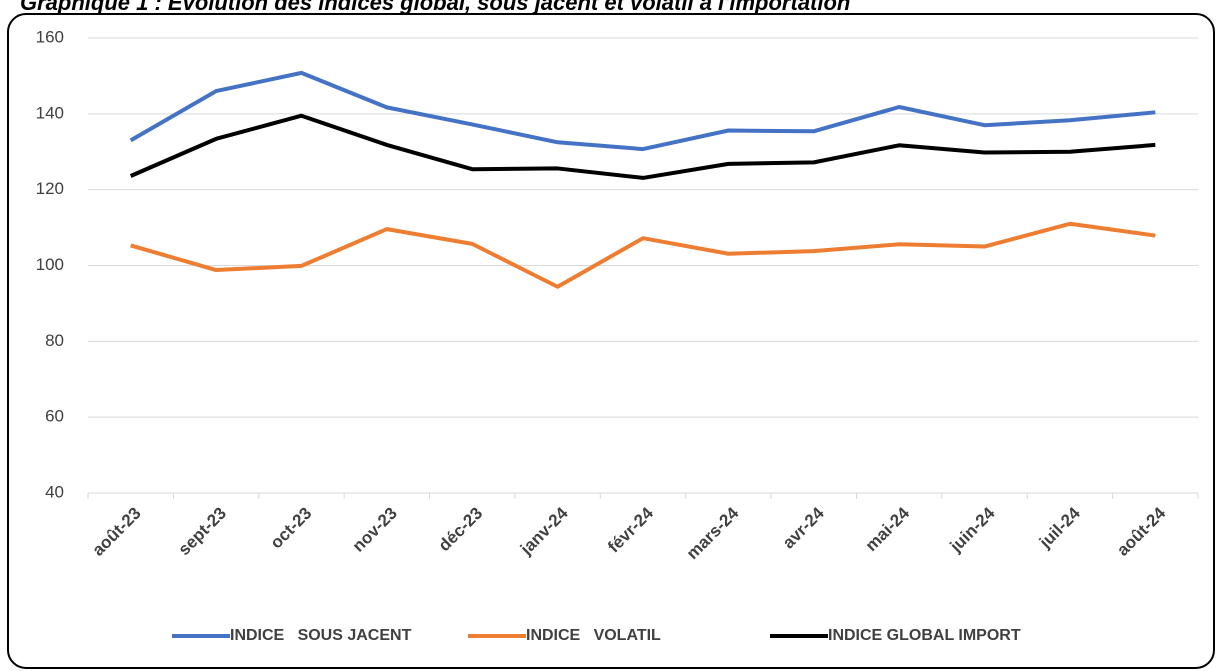 Image resolution: width=1220 pixels, height=671 pixels. I want to click on legend-label: INDICE SOUS JACENT, so click(321, 635).